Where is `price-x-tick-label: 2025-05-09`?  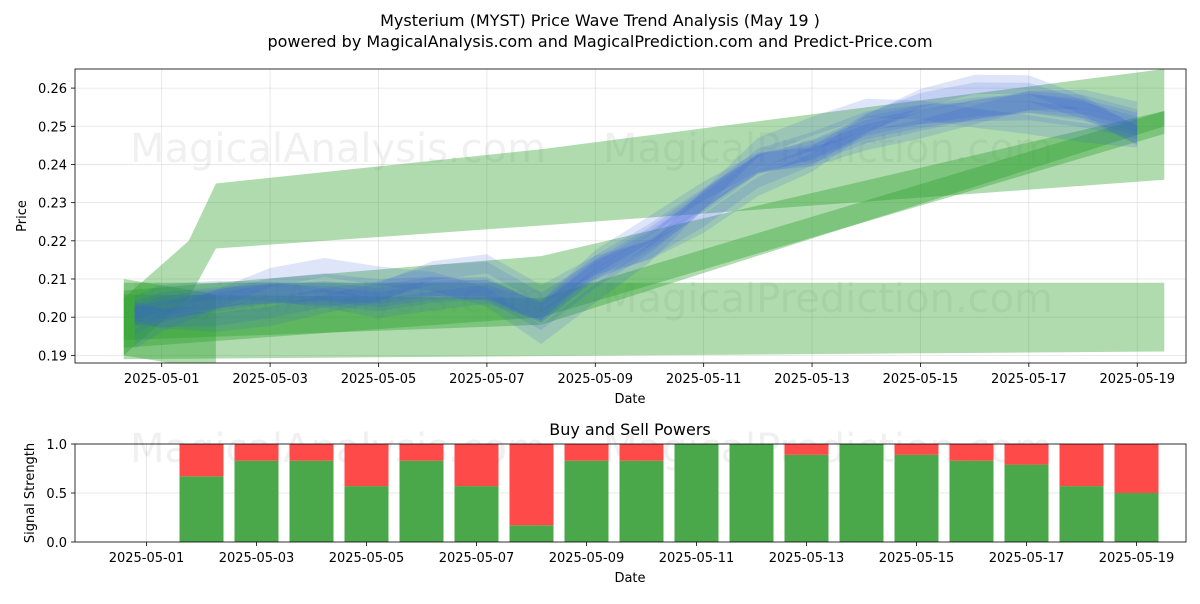 price-x-tick-label: 2025-05-09 is located at coordinates (595, 379).